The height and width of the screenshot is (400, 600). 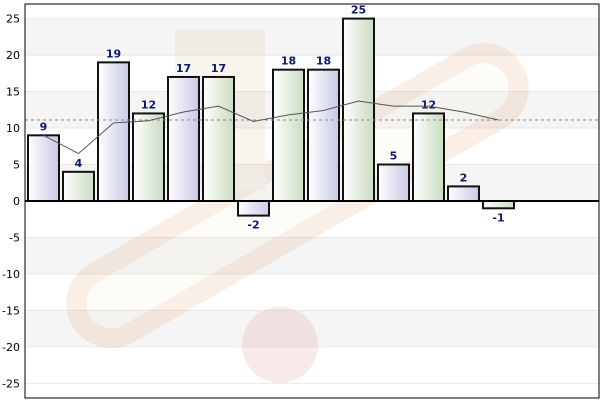 I want to click on bar-value-label: 2, so click(x=464, y=177).